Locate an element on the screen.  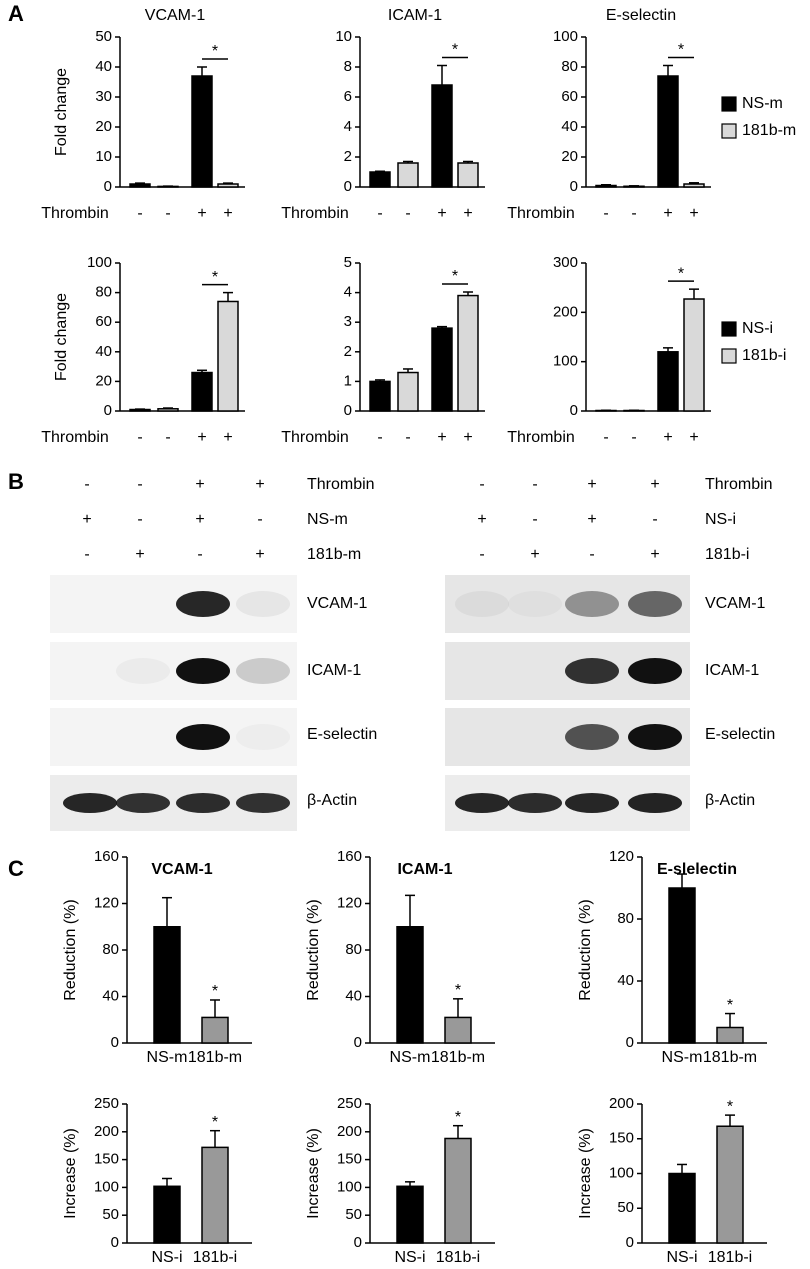
legend-label: 181b-i is located at coordinates (764, 355).